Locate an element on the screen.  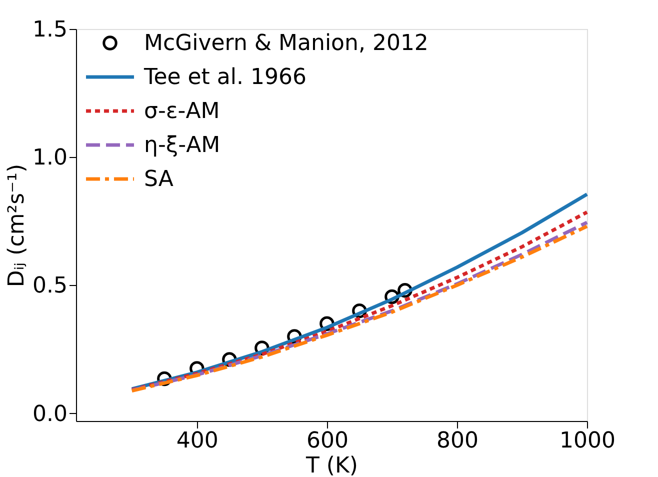
y-tick-label: 1.5 is located at coordinates (50, 30).